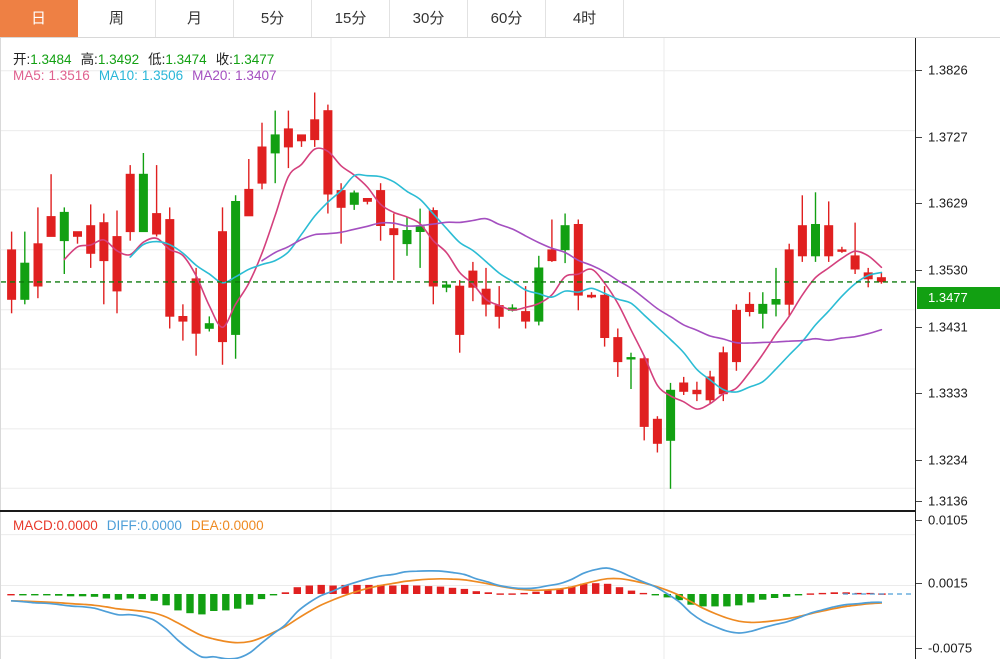  I want to click on dea-line, so click(446, 610).